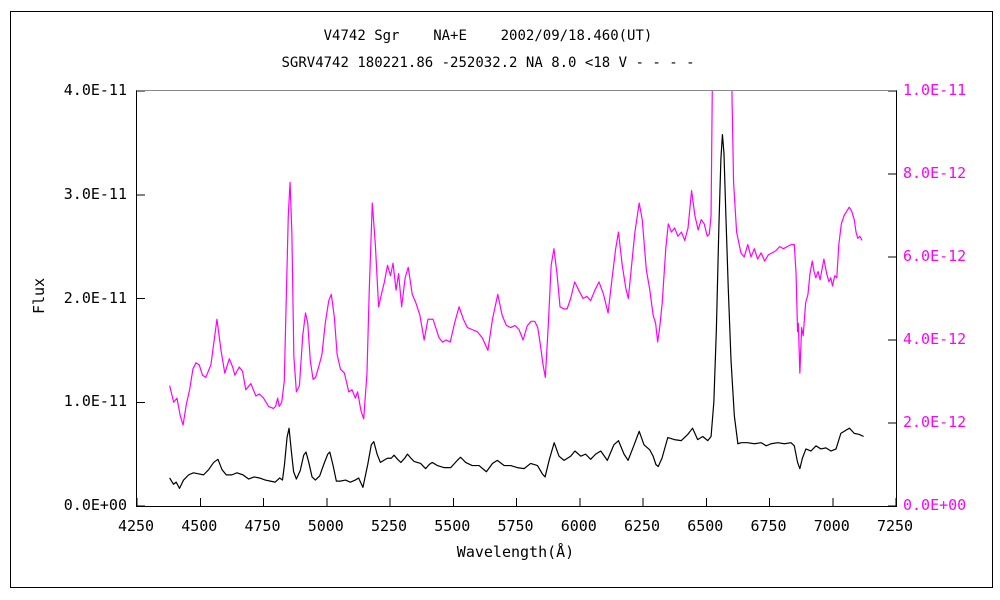 Image resolution: width=1000 pixels, height=600 pixels. What do you see at coordinates (935, 256) in the screenshot?
I see `y-right-tick-label: 6.0E-12` at bounding box center [935, 256].